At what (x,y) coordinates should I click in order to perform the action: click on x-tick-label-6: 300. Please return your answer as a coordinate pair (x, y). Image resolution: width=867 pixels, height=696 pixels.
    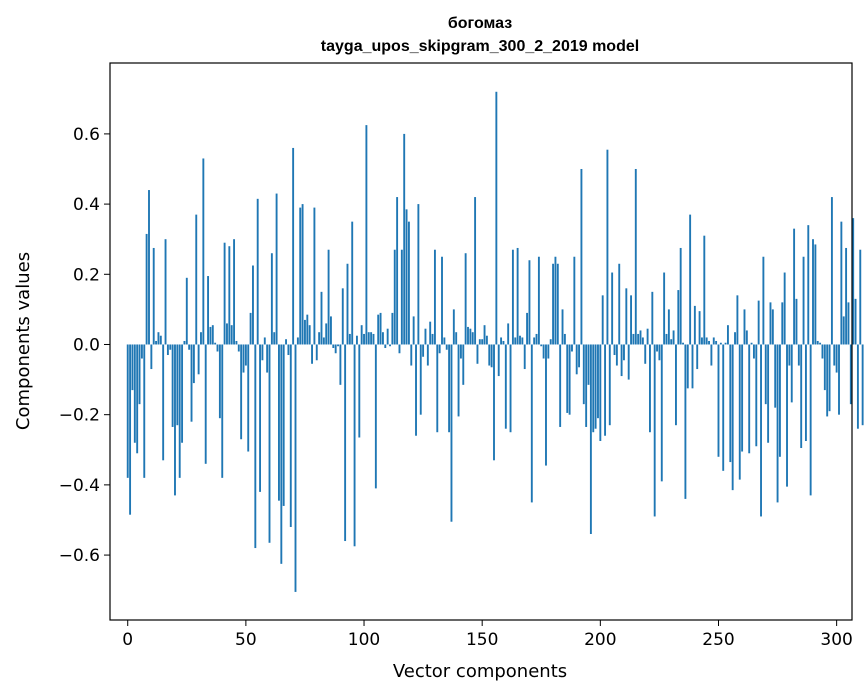
    Looking at the image, I should click on (836, 640).